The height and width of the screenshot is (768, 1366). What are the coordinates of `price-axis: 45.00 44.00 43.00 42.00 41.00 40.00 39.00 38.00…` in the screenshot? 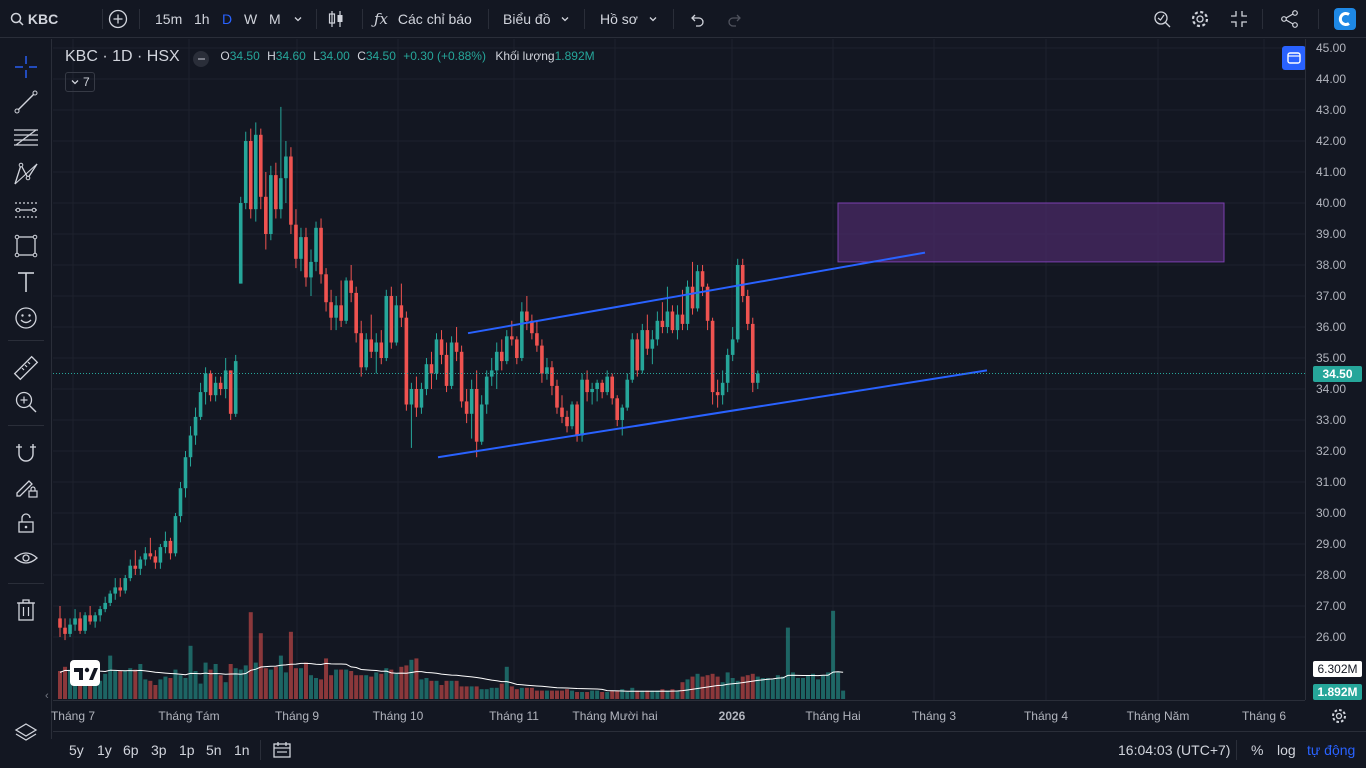 It's located at (1335, 369).